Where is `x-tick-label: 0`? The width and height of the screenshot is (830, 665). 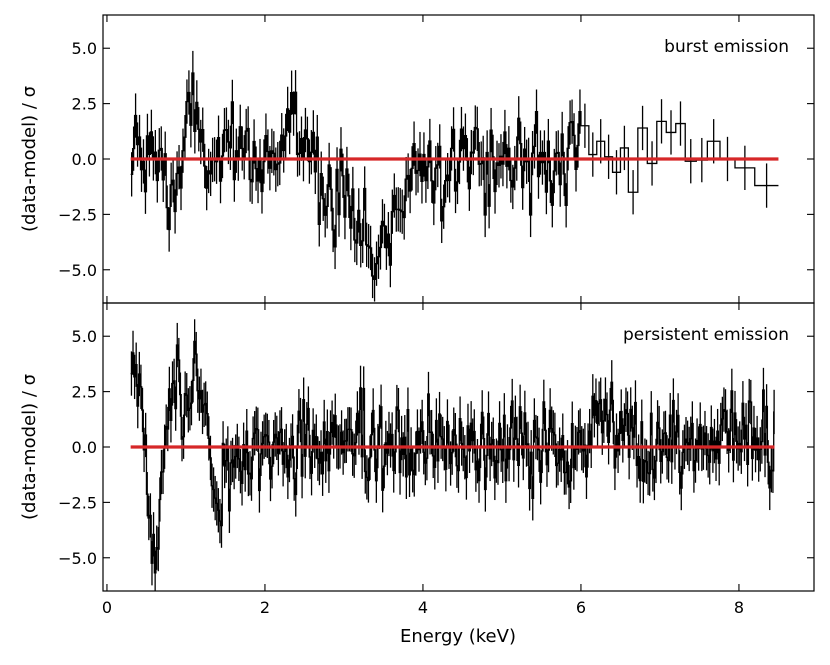
x-tick-label: 0 is located at coordinates (107, 607).